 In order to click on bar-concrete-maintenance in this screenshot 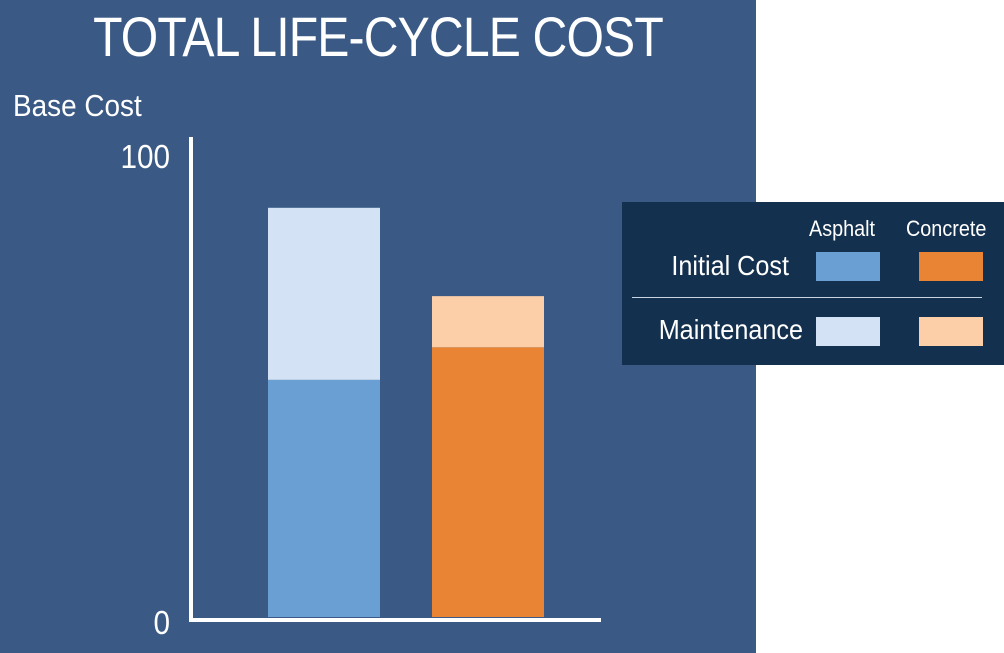, I will do `click(488, 322)`.